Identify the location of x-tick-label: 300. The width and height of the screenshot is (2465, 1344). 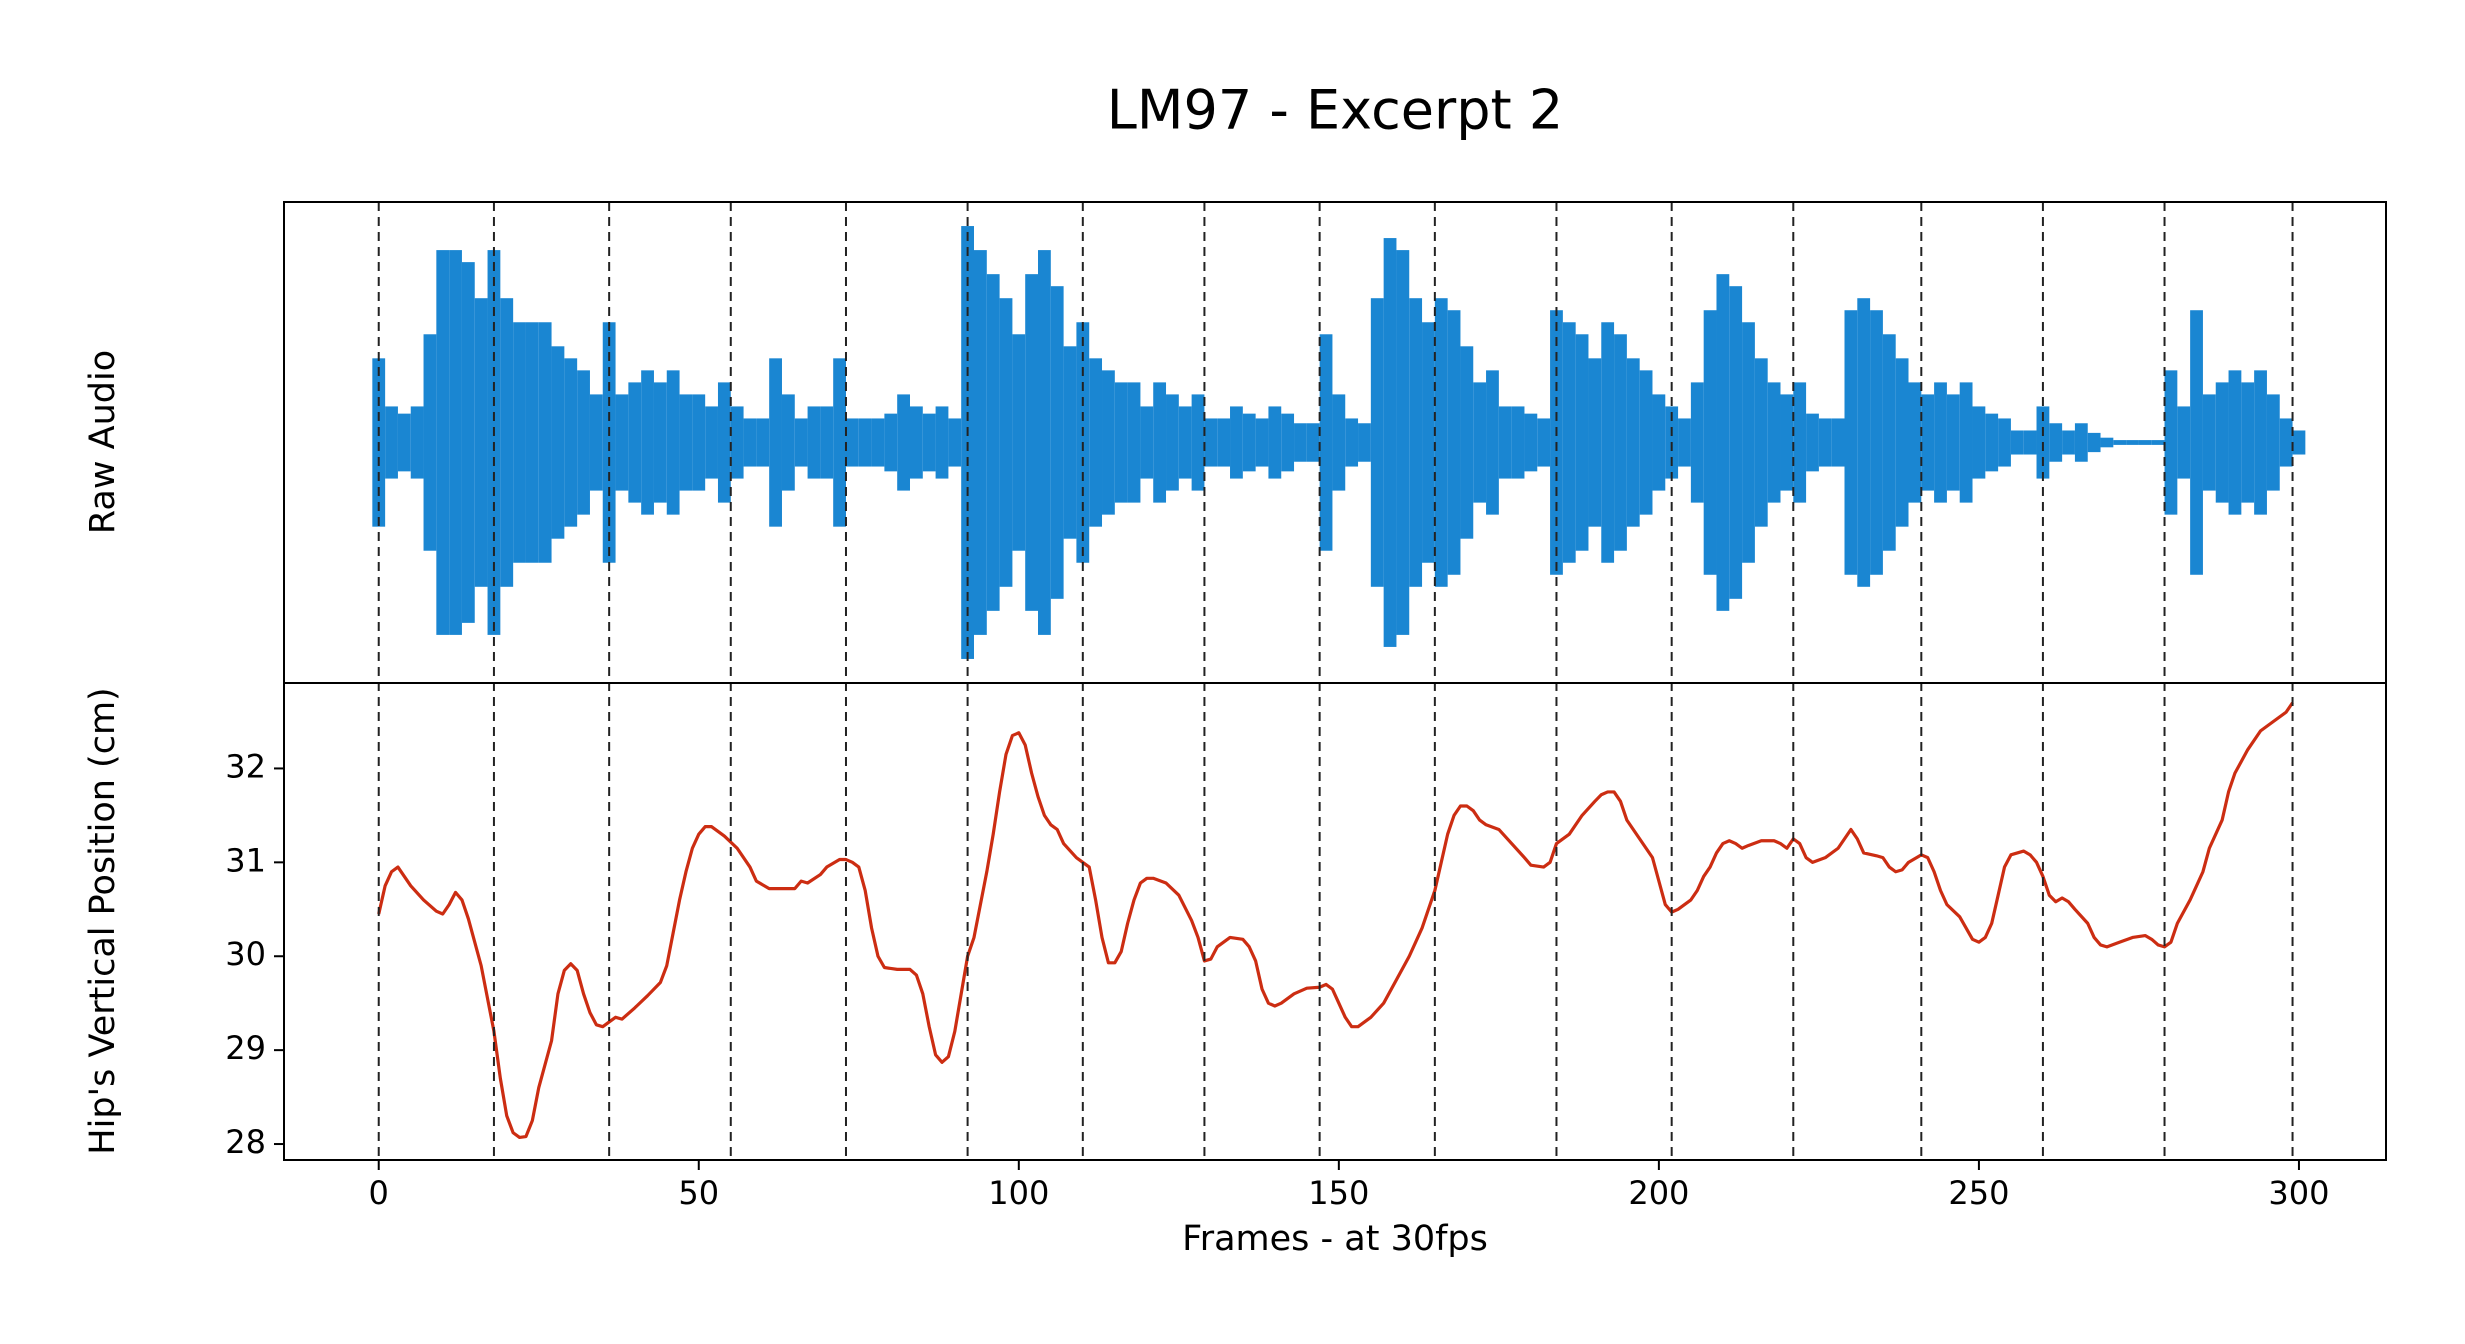
(2298, 1193).